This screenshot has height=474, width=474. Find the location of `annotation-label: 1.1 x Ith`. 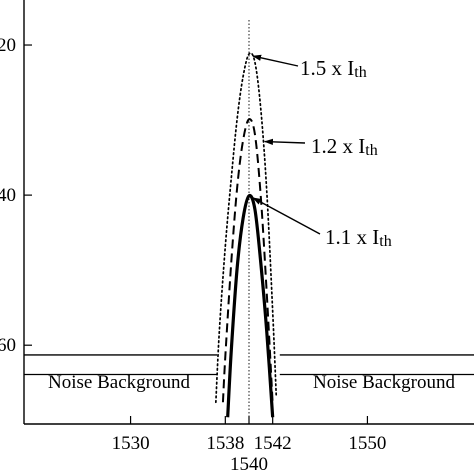

annotation-label: 1.1 x Ith is located at coordinates (358, 237).